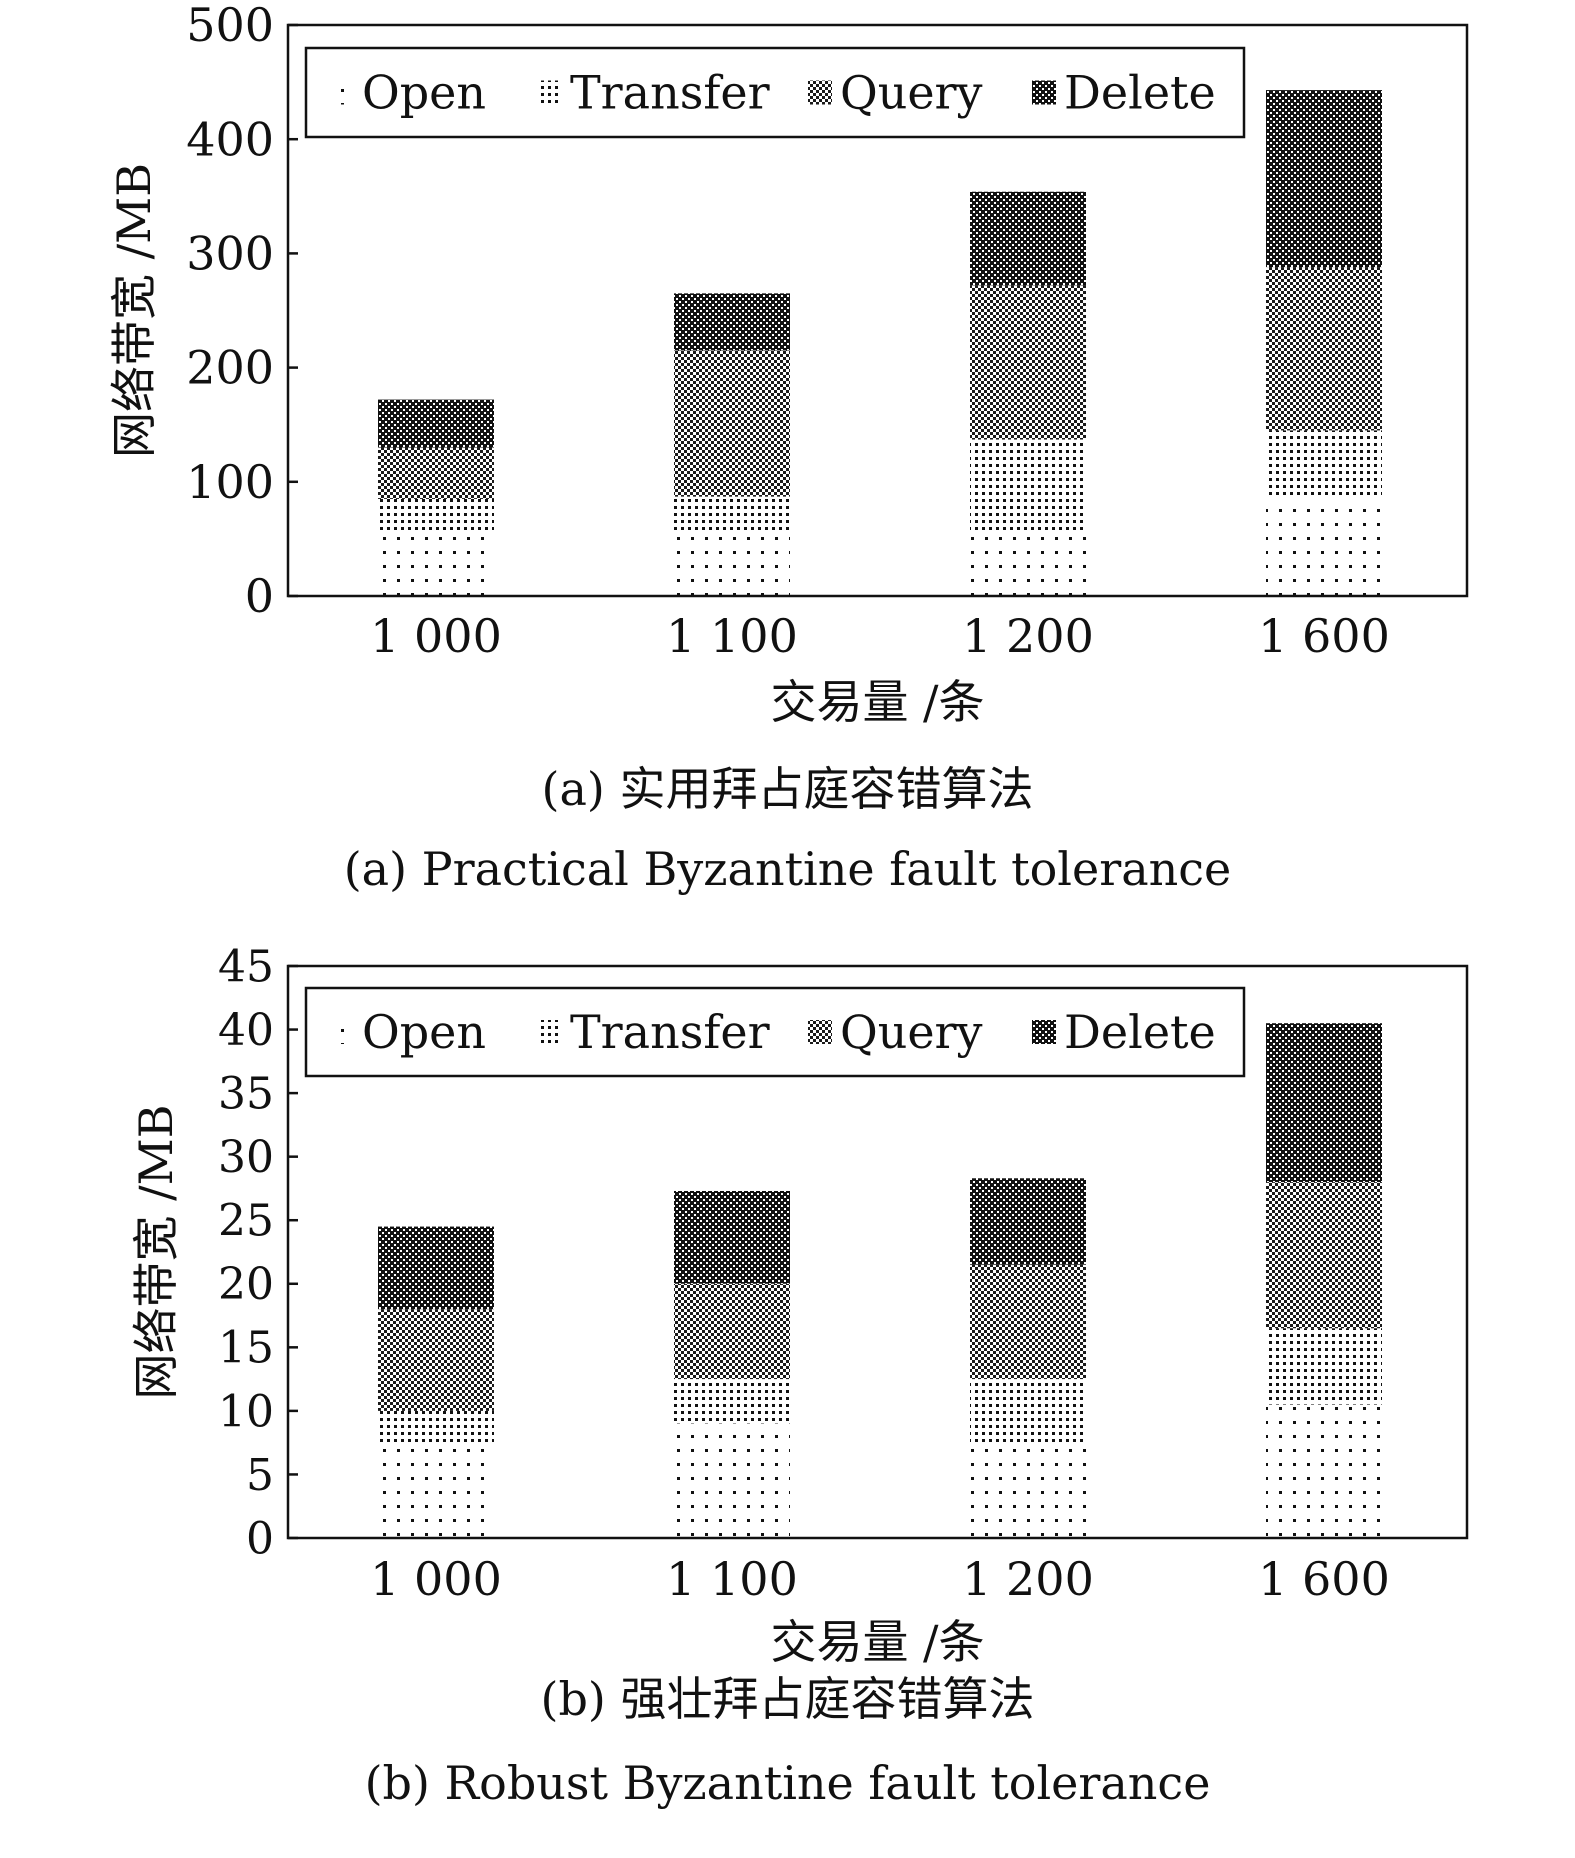  I want to click on chart-b-caption-en: (b) Robust Byzantine fault tolerance, so click(787, 1783).